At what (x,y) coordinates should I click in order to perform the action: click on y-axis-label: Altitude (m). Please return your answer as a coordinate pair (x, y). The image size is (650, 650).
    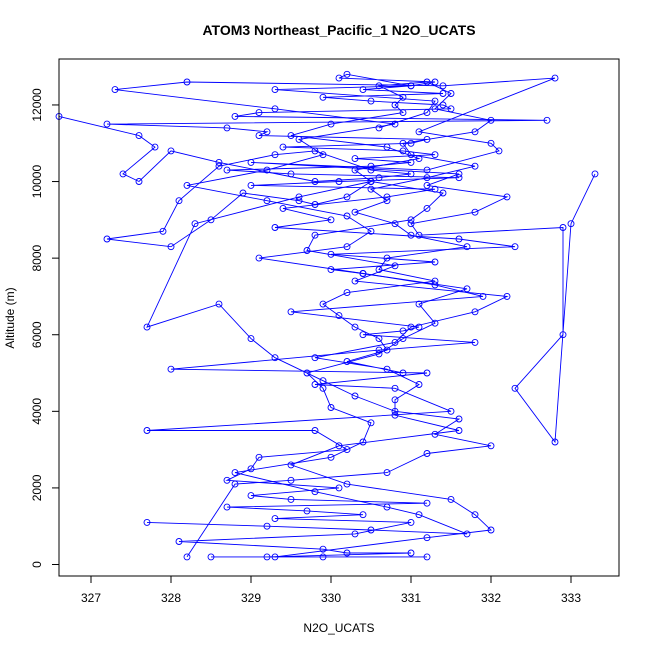
    Looking at the image, I should click on (10, 317).